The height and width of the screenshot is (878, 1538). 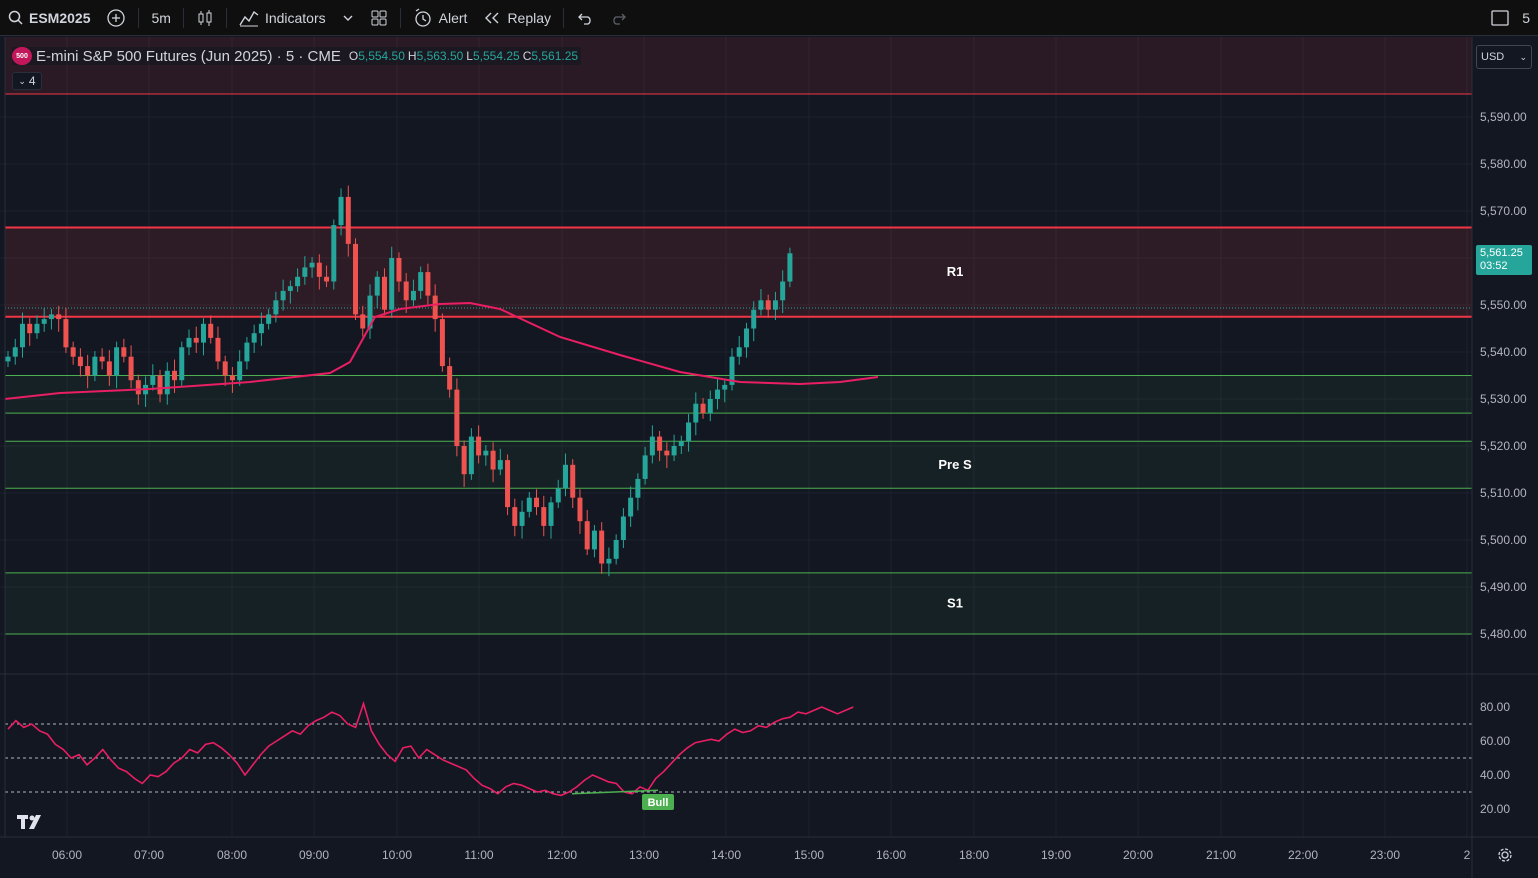 I want to click on layout-count: 5, so click(x=1528, y=18).